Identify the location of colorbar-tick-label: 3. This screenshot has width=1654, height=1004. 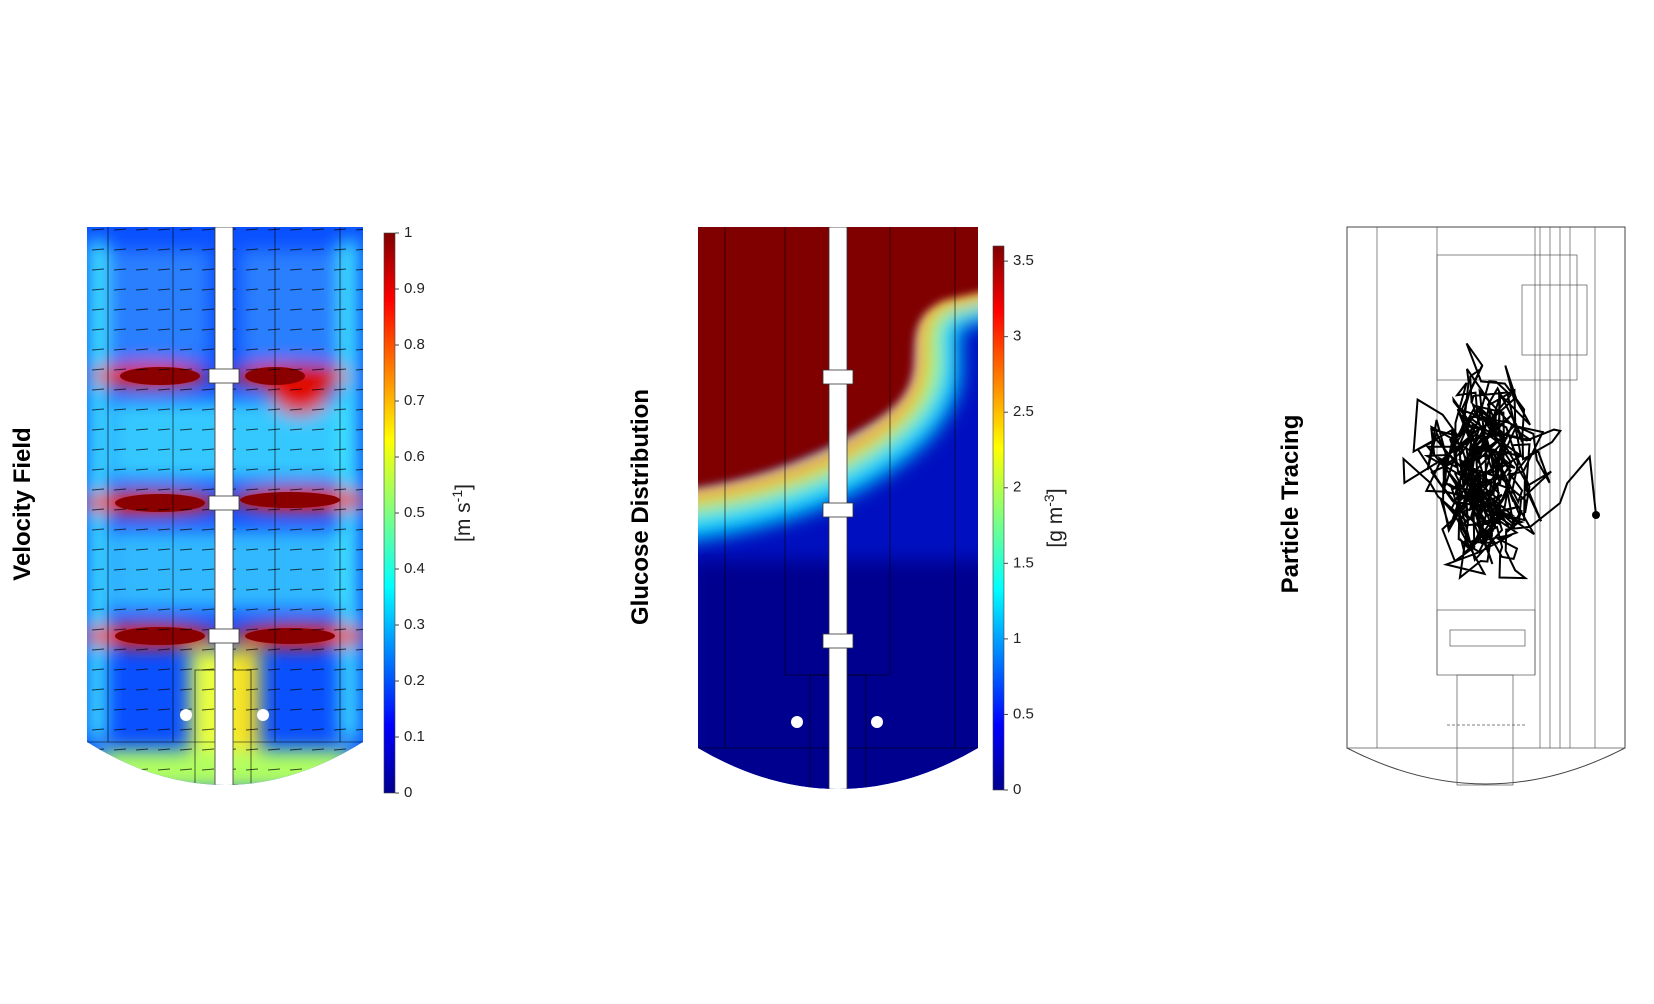
(1017, 336).